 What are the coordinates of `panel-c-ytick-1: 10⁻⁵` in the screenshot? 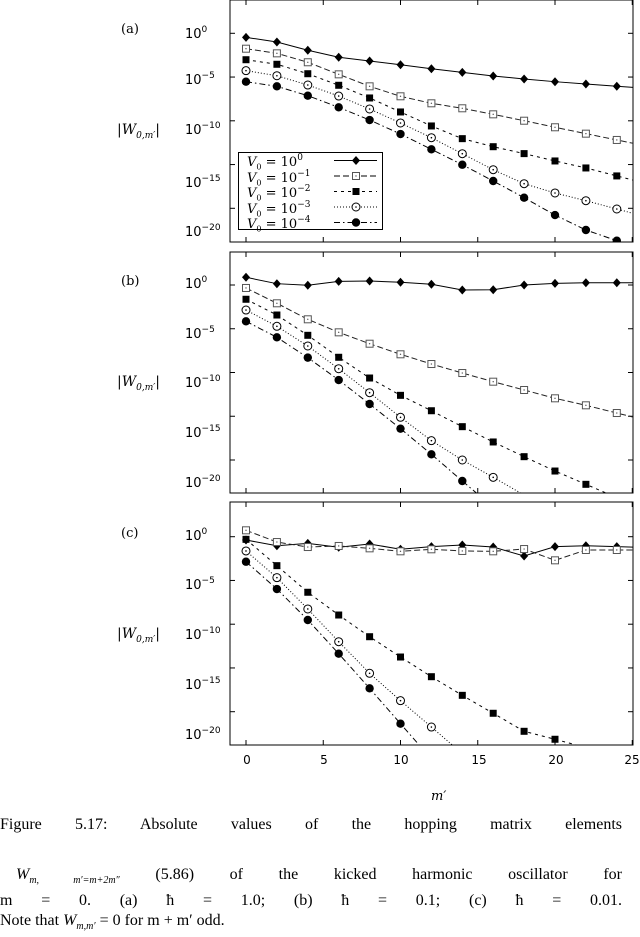 It's located at (200, 584).